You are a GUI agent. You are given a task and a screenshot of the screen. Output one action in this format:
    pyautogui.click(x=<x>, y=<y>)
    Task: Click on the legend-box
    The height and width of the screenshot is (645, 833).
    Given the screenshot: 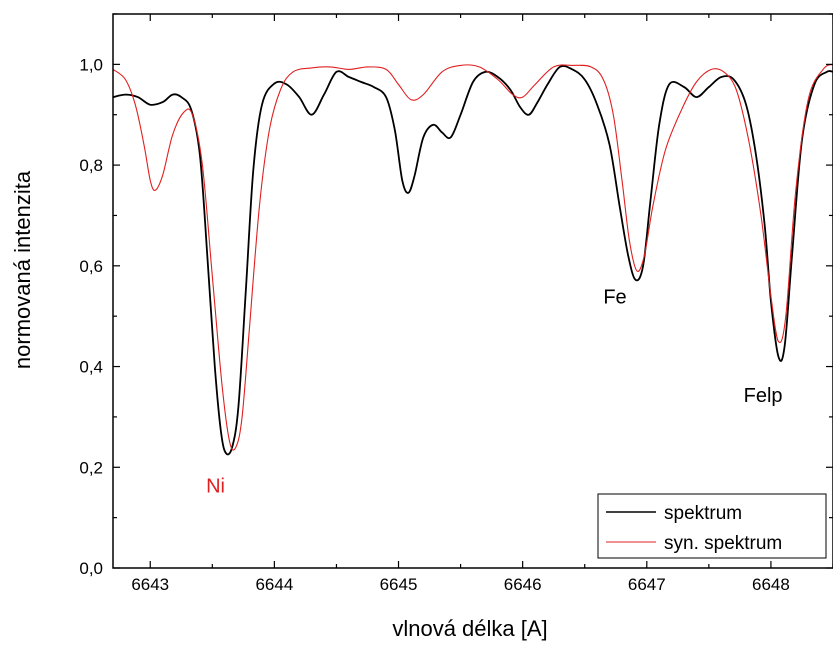 What is the action you would take?
    pyautogui.click(x=712, y=526)
    